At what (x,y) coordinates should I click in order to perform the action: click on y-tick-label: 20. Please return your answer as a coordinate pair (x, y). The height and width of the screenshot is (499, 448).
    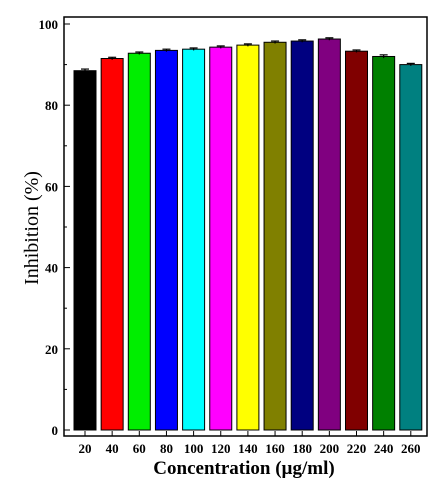
    Looking at the image, I should click on (51, 349).